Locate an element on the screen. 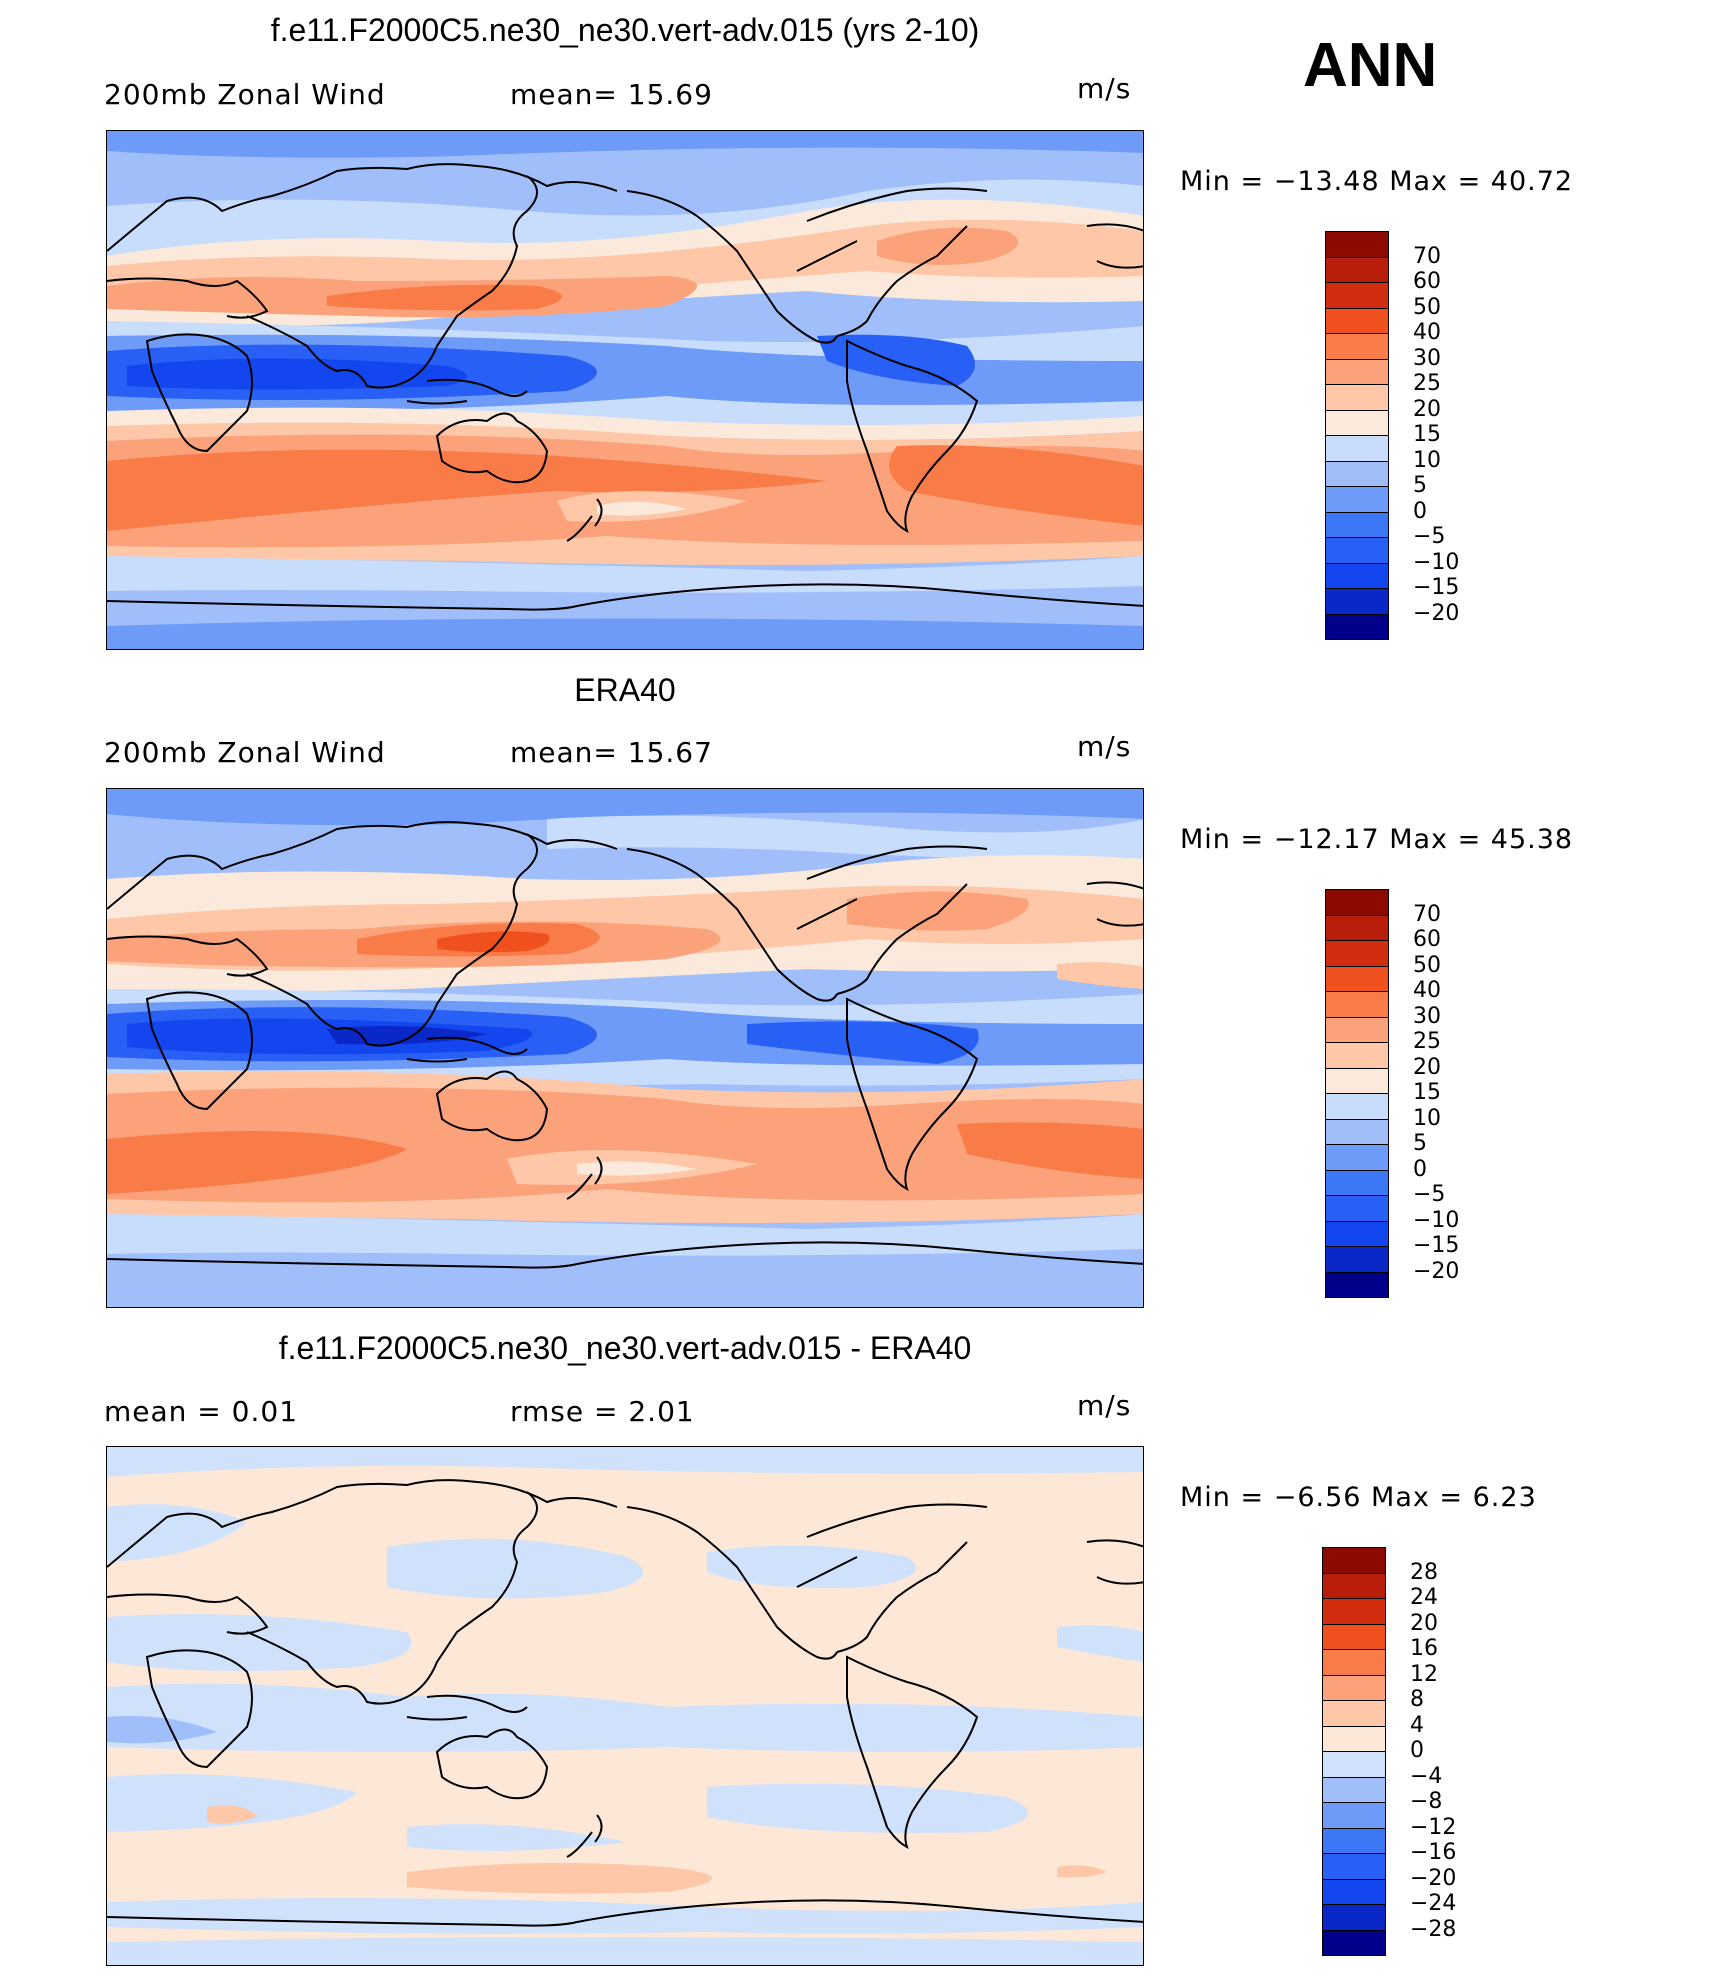 This screenshot has width=1710, height=1986. panel-3-colorbar: 28 24 20 16 12 8 4 0 −4 −8 −12 −16 −20 −24 −28 is located at coordinates (1389, 1751).